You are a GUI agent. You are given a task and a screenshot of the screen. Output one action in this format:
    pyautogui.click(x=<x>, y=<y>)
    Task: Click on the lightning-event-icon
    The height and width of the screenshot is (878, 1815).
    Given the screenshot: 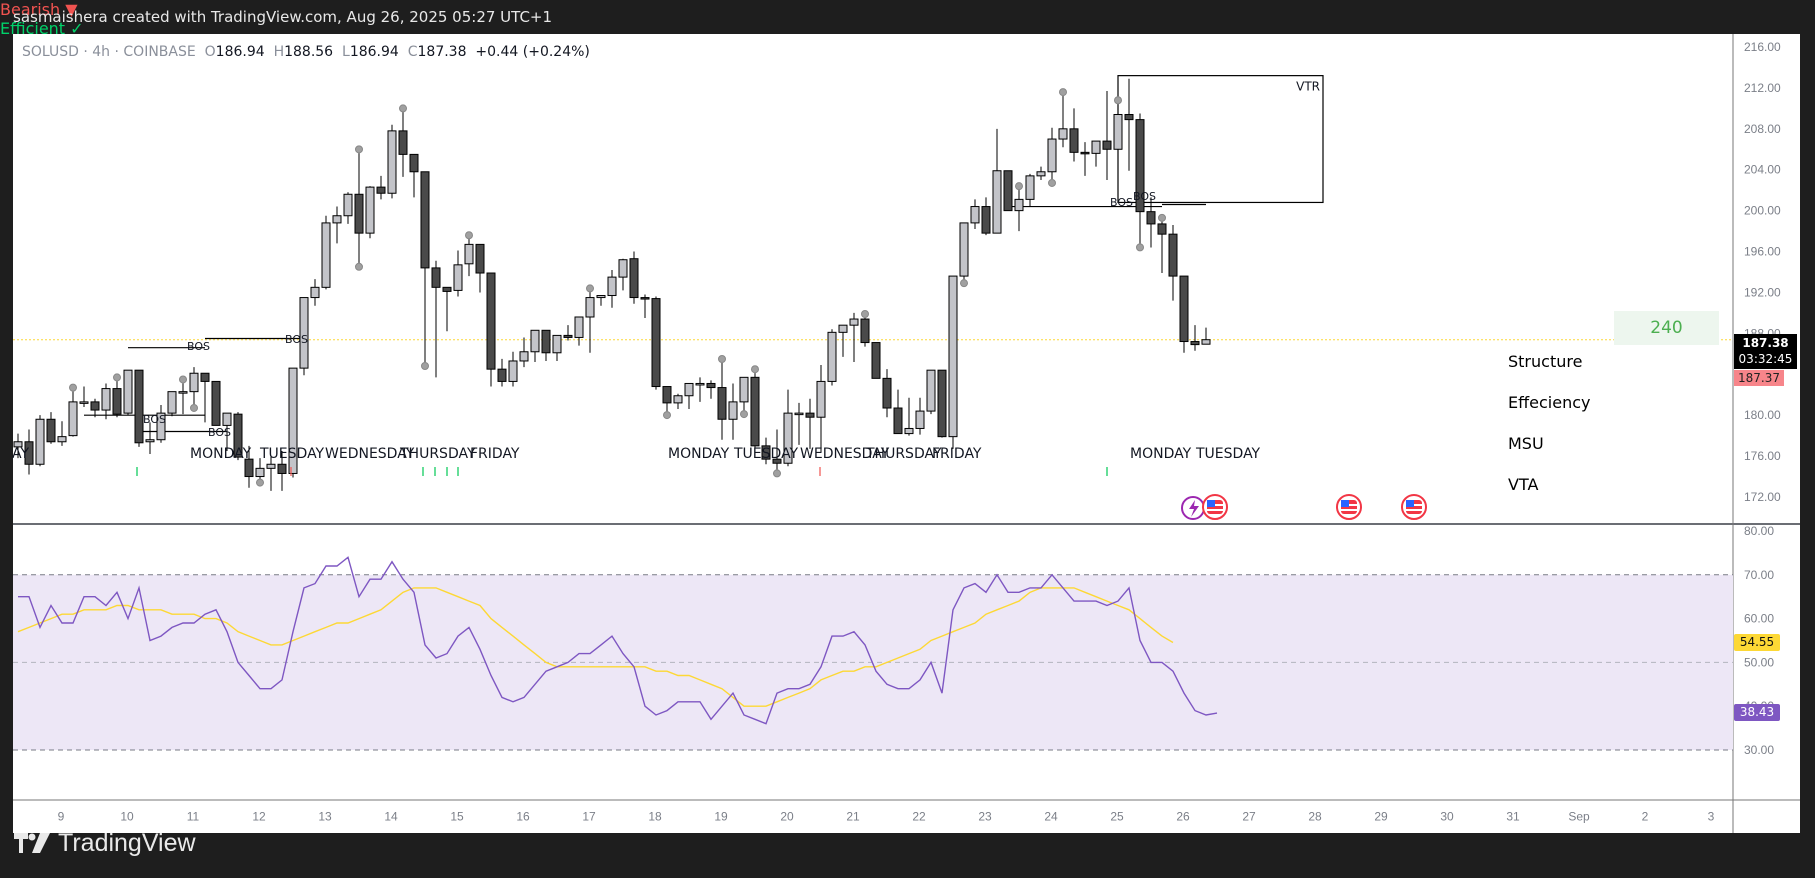 What is the action you would take?
    pyautogui.click(x=1193, y=508)
    